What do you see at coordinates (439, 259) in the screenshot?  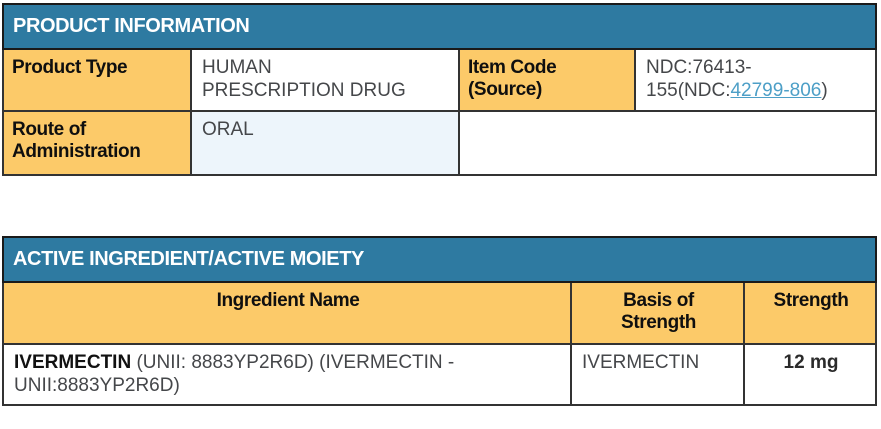 I see `active-ingredient-title: ACTIVE INGREDIENT/ACTIVE MOIETY` at bounding box center [439, 259].